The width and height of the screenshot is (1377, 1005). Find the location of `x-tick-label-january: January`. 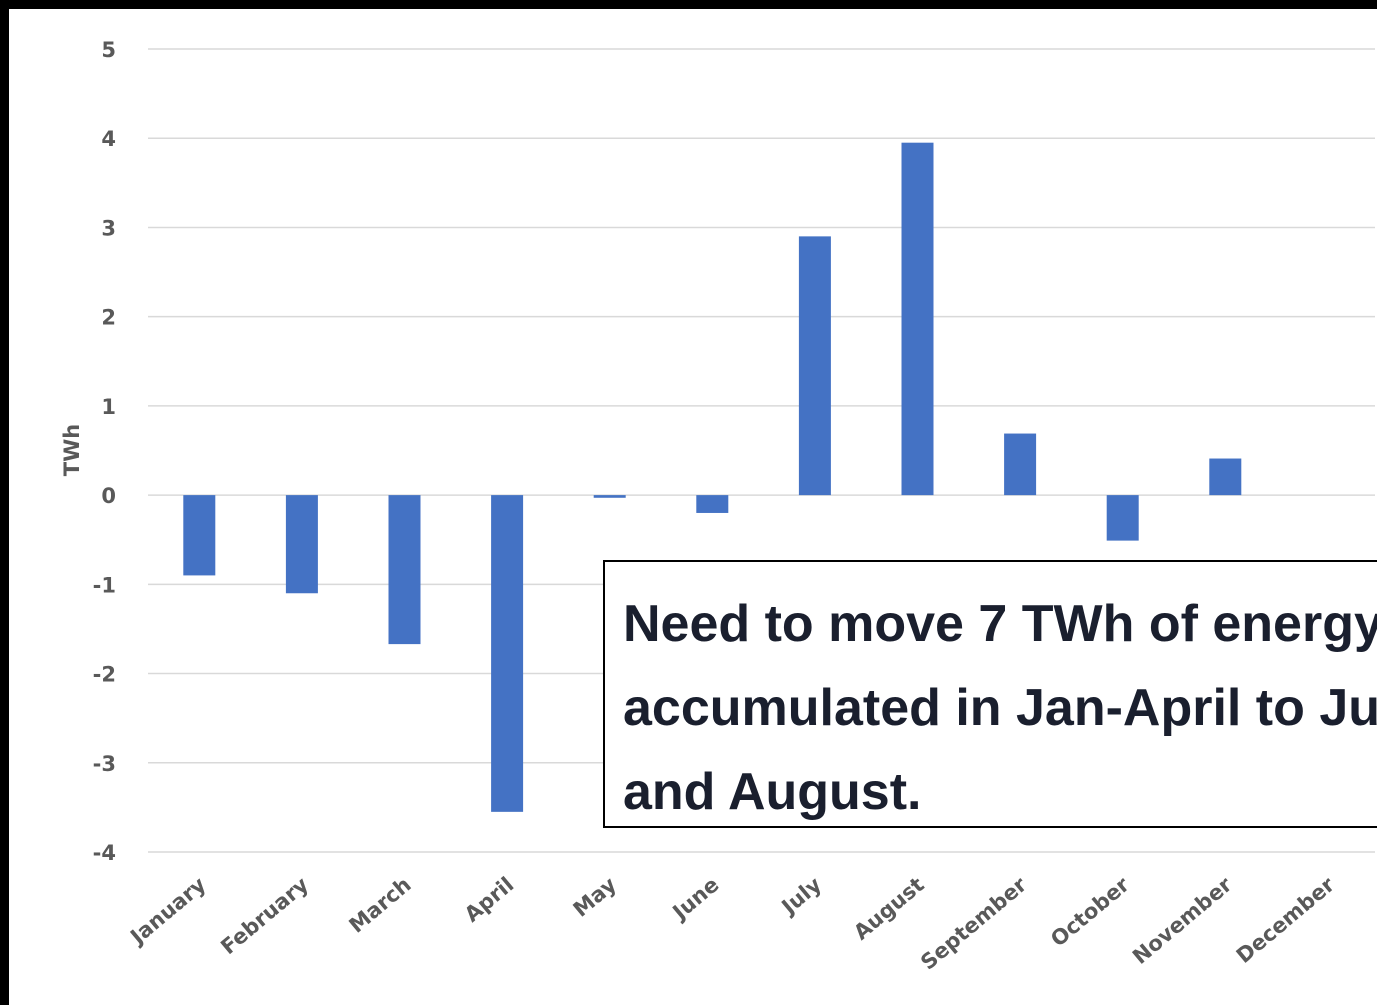

x-tick-label-january: January is located at coordinates (168, 911).